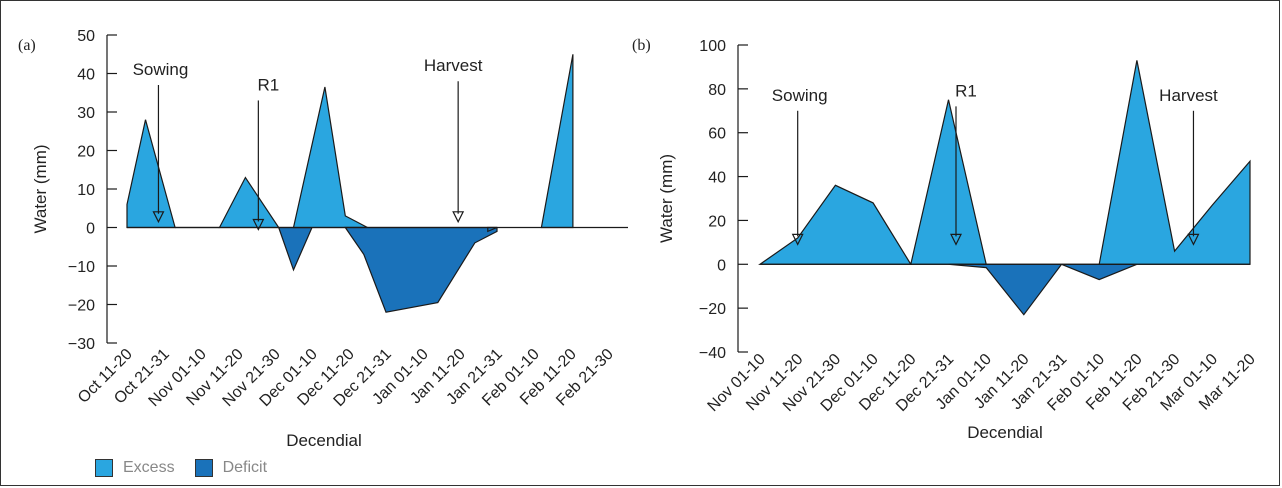 This screenshot has width=1282, height=488. Describe the element at coordinates (149, 467) in the screenshot. I see `legend-label-excess: Excess` at that location.